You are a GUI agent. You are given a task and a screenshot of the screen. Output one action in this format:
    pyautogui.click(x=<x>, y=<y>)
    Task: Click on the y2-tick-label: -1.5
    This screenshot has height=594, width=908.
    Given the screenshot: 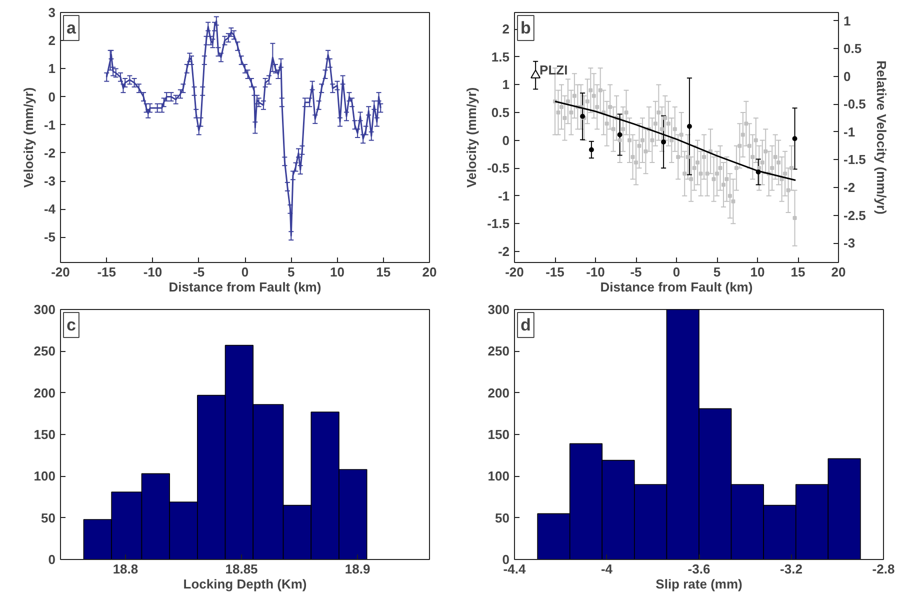 What is the action you would take?
    pyautogui.click(x=855, y=160)
    